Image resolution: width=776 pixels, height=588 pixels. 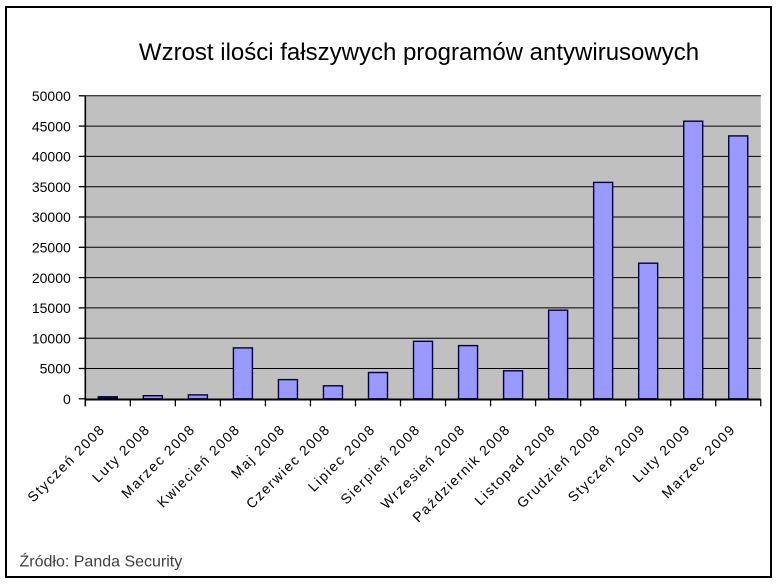 I want to click on svg-text: 10000, so click(x=51, y=338).